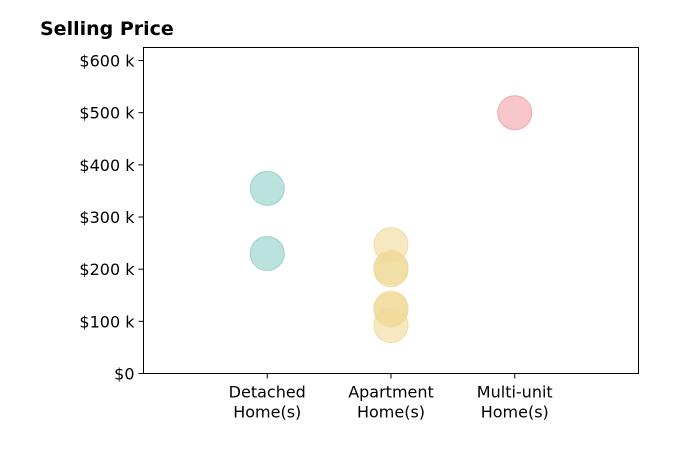  Describe the element at coordinates (391, 402) in the screenshot. I see `x-tick-label: Apartment Home(s)` at that location.